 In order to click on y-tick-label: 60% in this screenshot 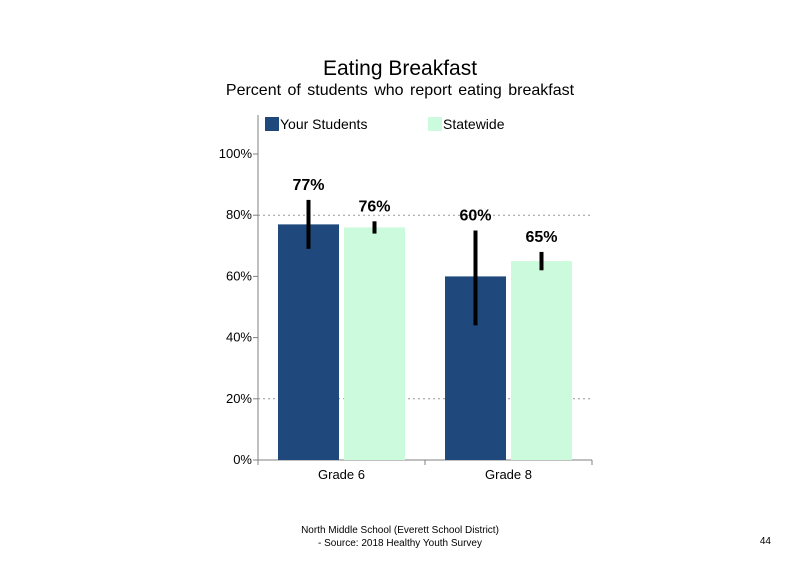, I will do `click(239, 275)`.